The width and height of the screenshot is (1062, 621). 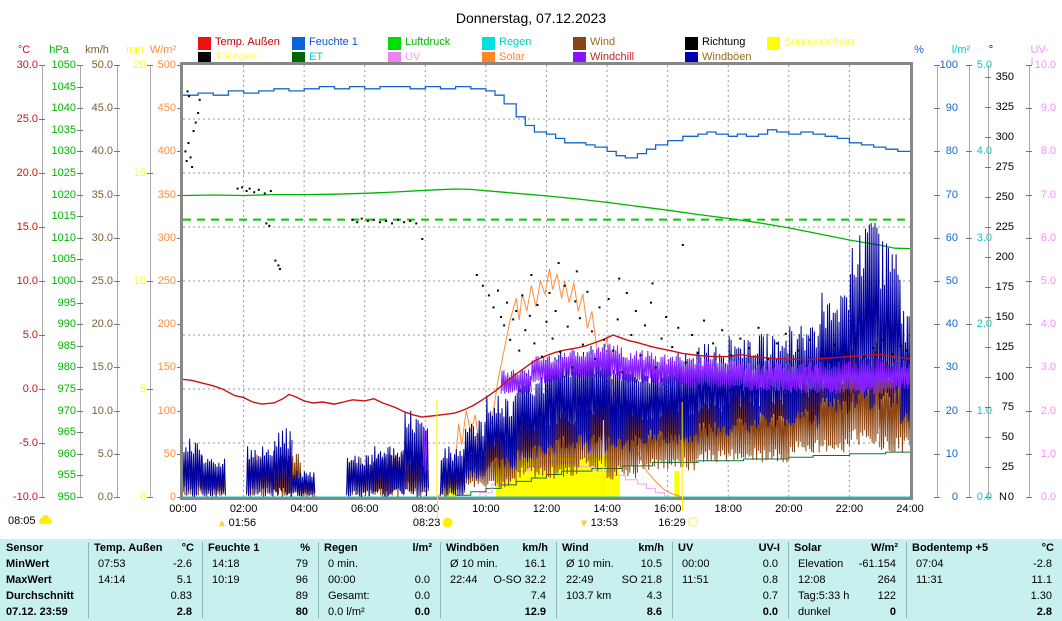 What do you see at coordinates (426, 523) in the screenshot?
I see `annotation-time: 08:23` at bounding box center [426, 523].